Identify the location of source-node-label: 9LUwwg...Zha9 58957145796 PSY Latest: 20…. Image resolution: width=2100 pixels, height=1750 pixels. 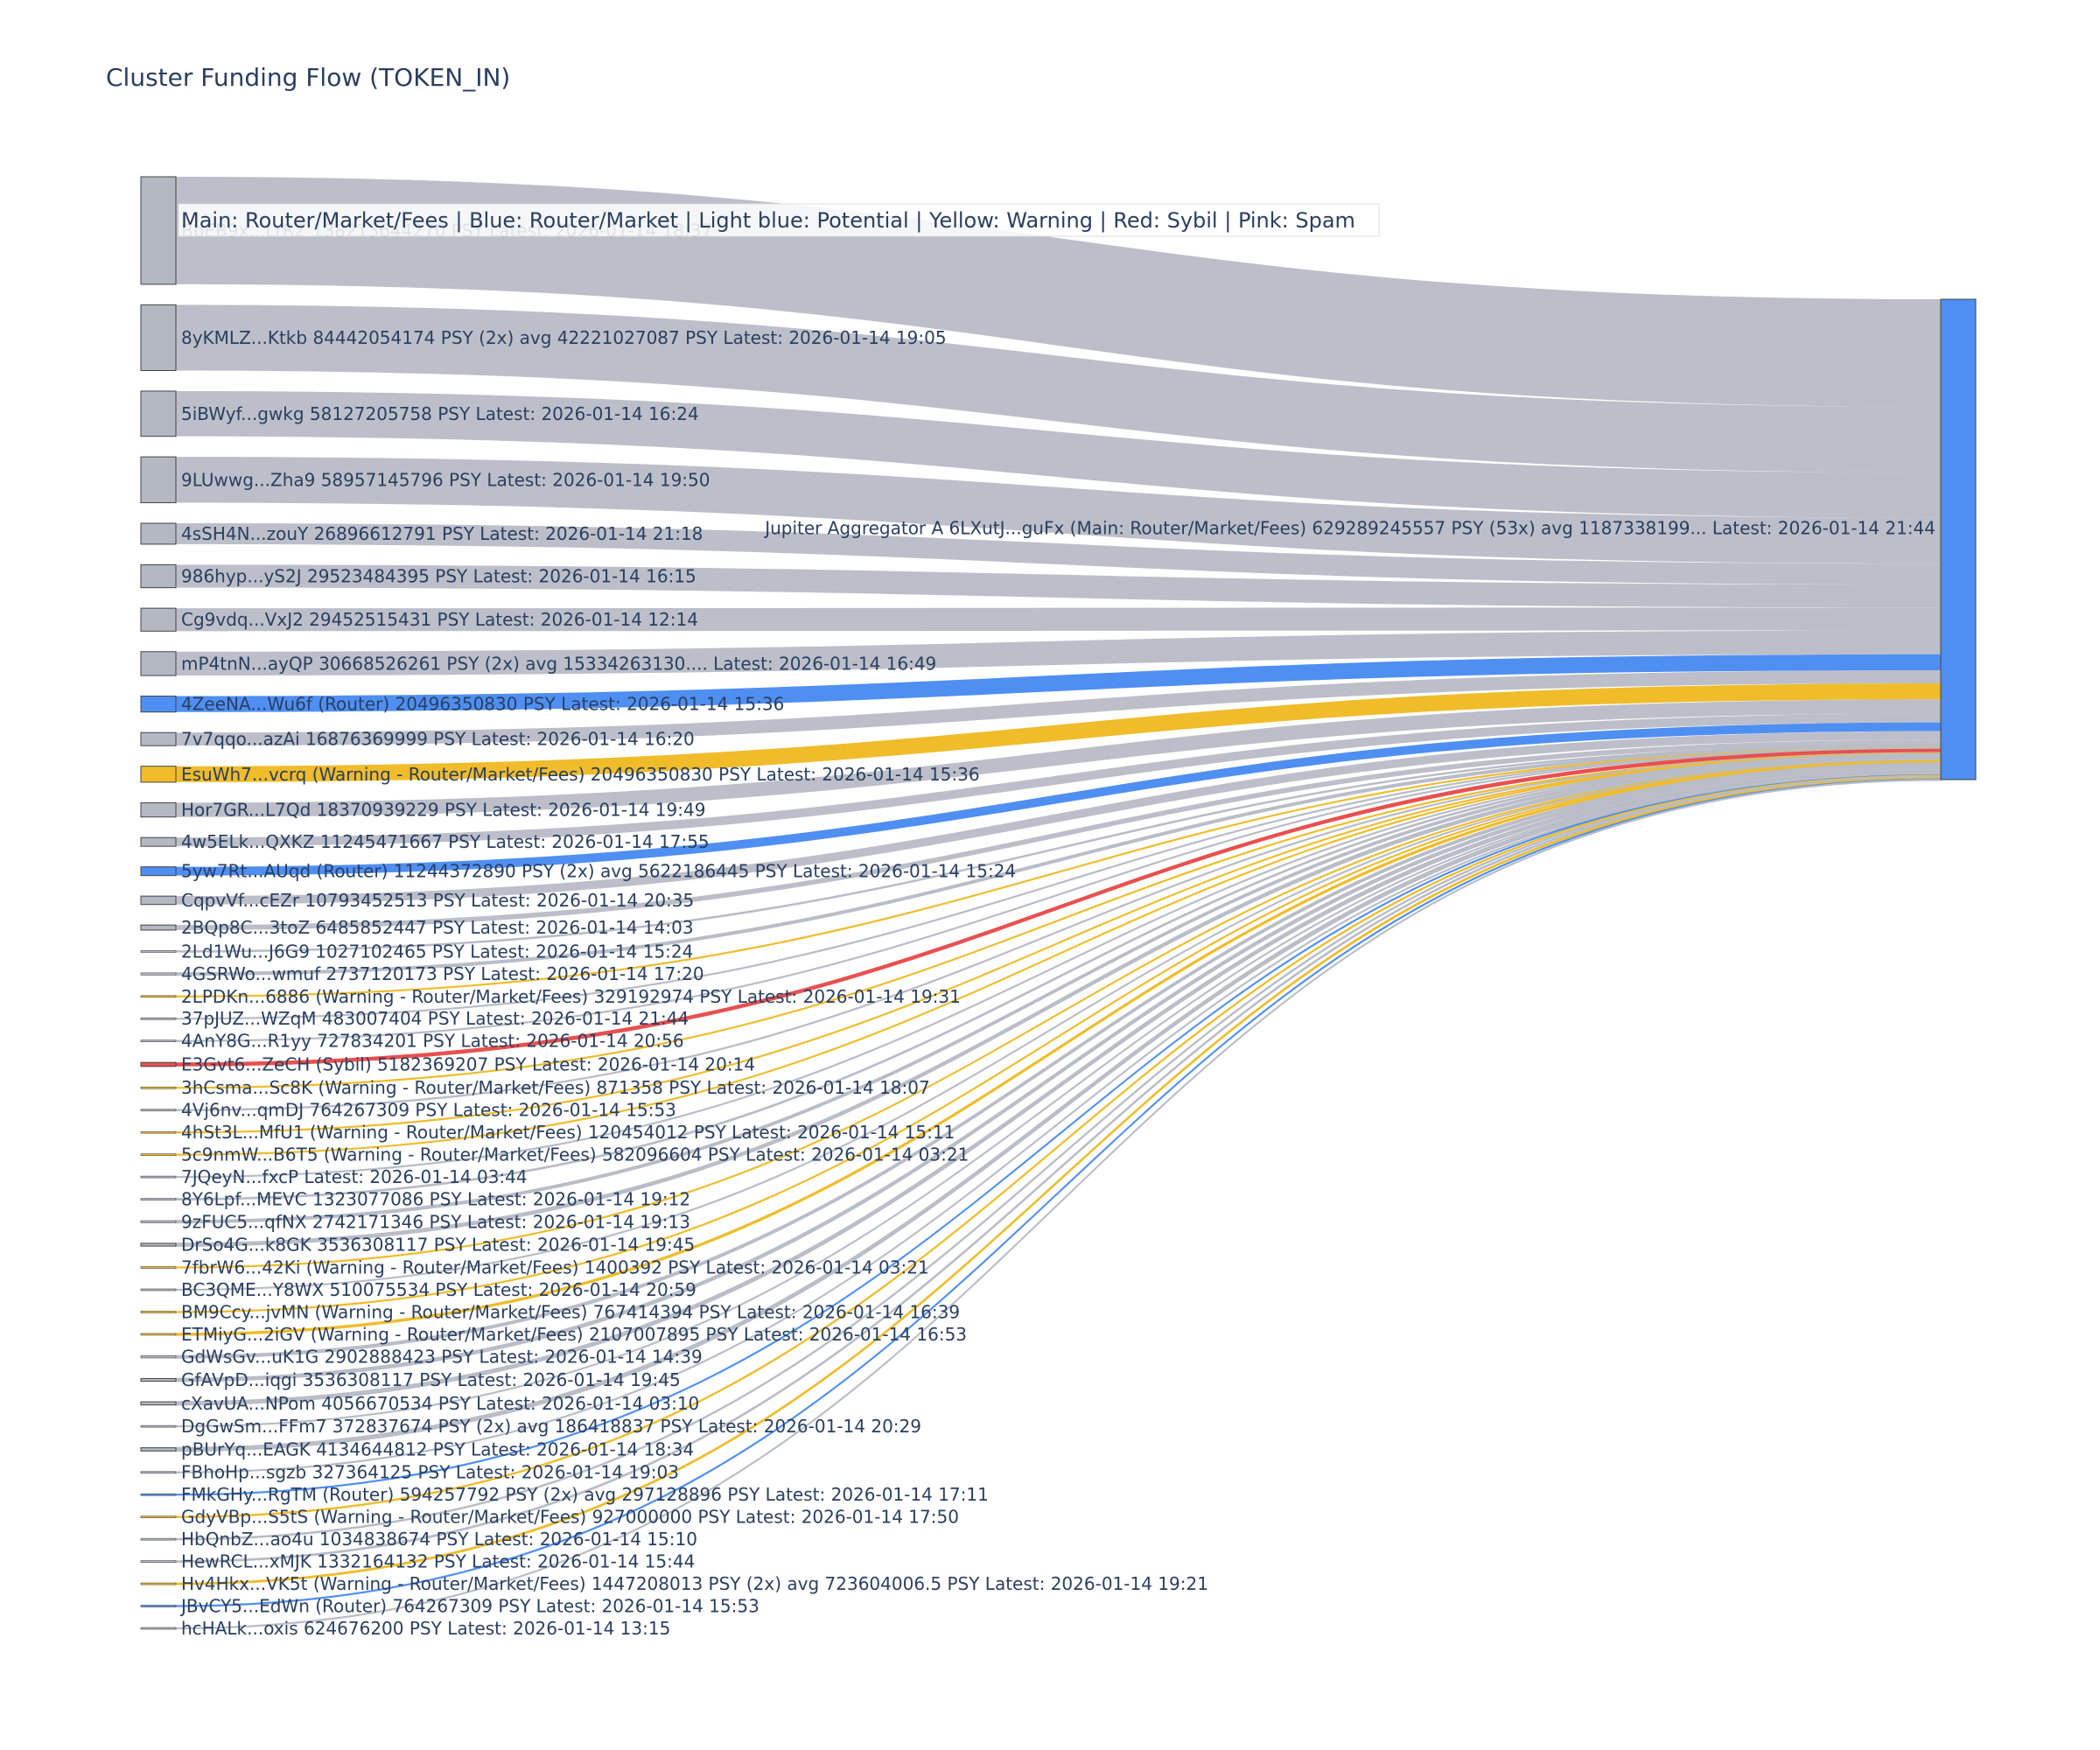
(445, 479).